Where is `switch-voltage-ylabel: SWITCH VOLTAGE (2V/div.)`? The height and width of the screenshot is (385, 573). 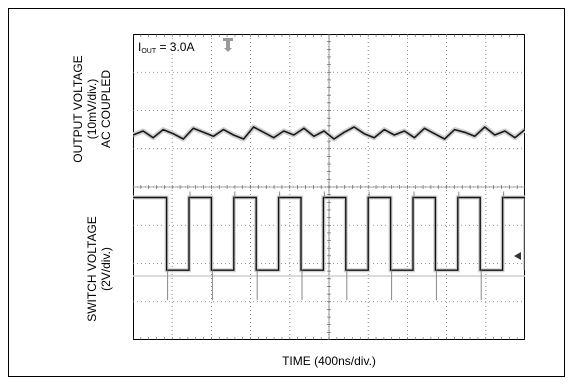
switch-voltage-ylabel: SWITCH VOLTAGE (2V/div.) is located at coordinates (100, 269).